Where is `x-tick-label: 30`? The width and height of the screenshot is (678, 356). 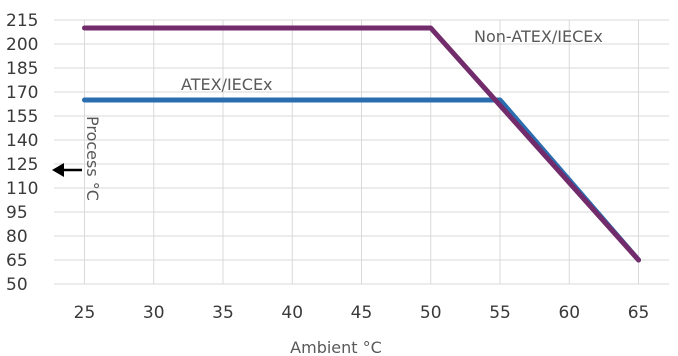 x-tick-label: 30 is located at coordinates (154, 313).